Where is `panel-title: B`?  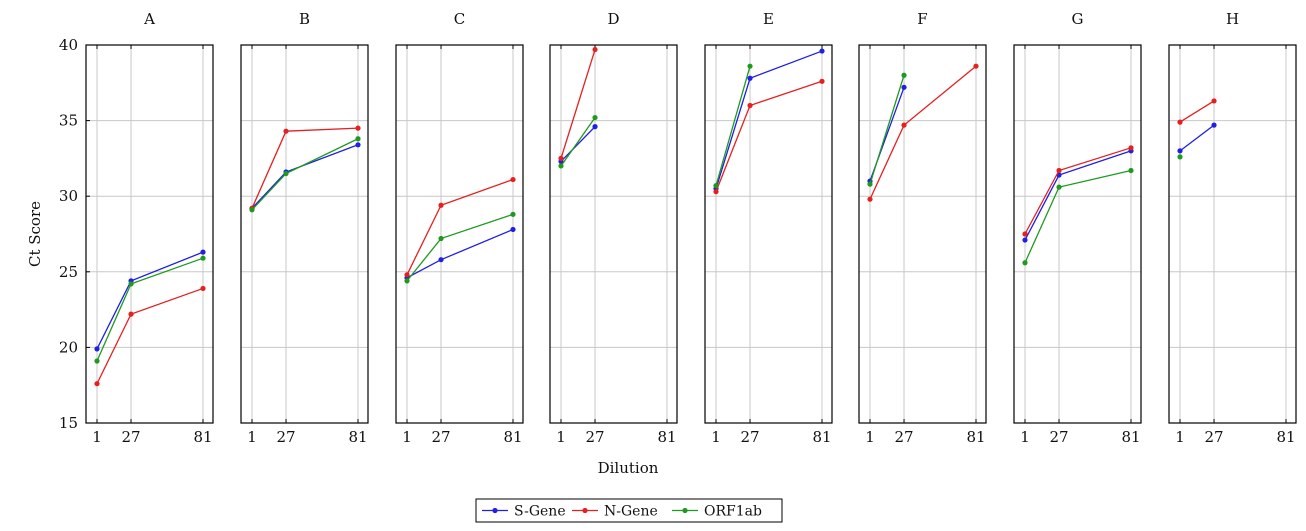 panel-title: B is located at coordinates (304, 19).